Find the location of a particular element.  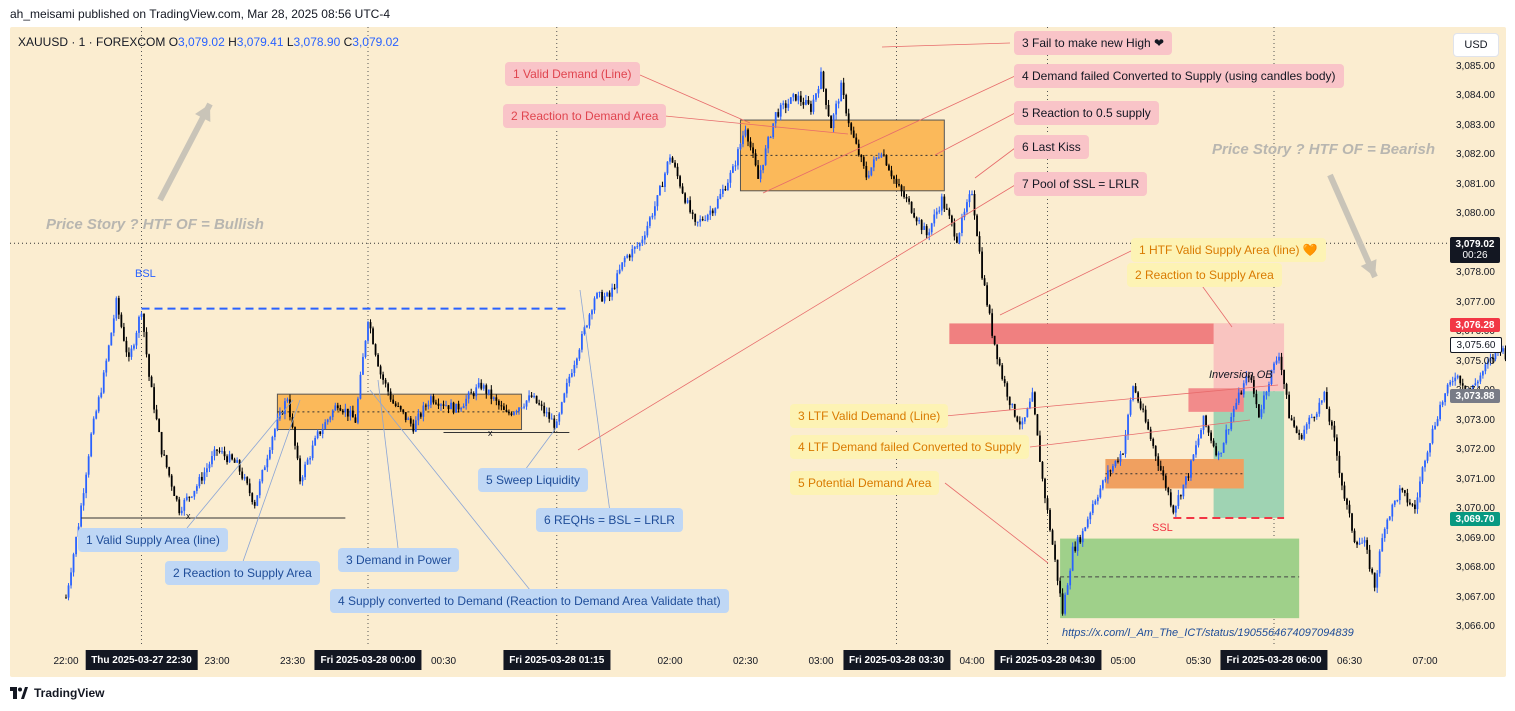

note-htf-supply: 1 HTF Valid Supply Area (line) 🧡 is located at coordinates (1228, 250).